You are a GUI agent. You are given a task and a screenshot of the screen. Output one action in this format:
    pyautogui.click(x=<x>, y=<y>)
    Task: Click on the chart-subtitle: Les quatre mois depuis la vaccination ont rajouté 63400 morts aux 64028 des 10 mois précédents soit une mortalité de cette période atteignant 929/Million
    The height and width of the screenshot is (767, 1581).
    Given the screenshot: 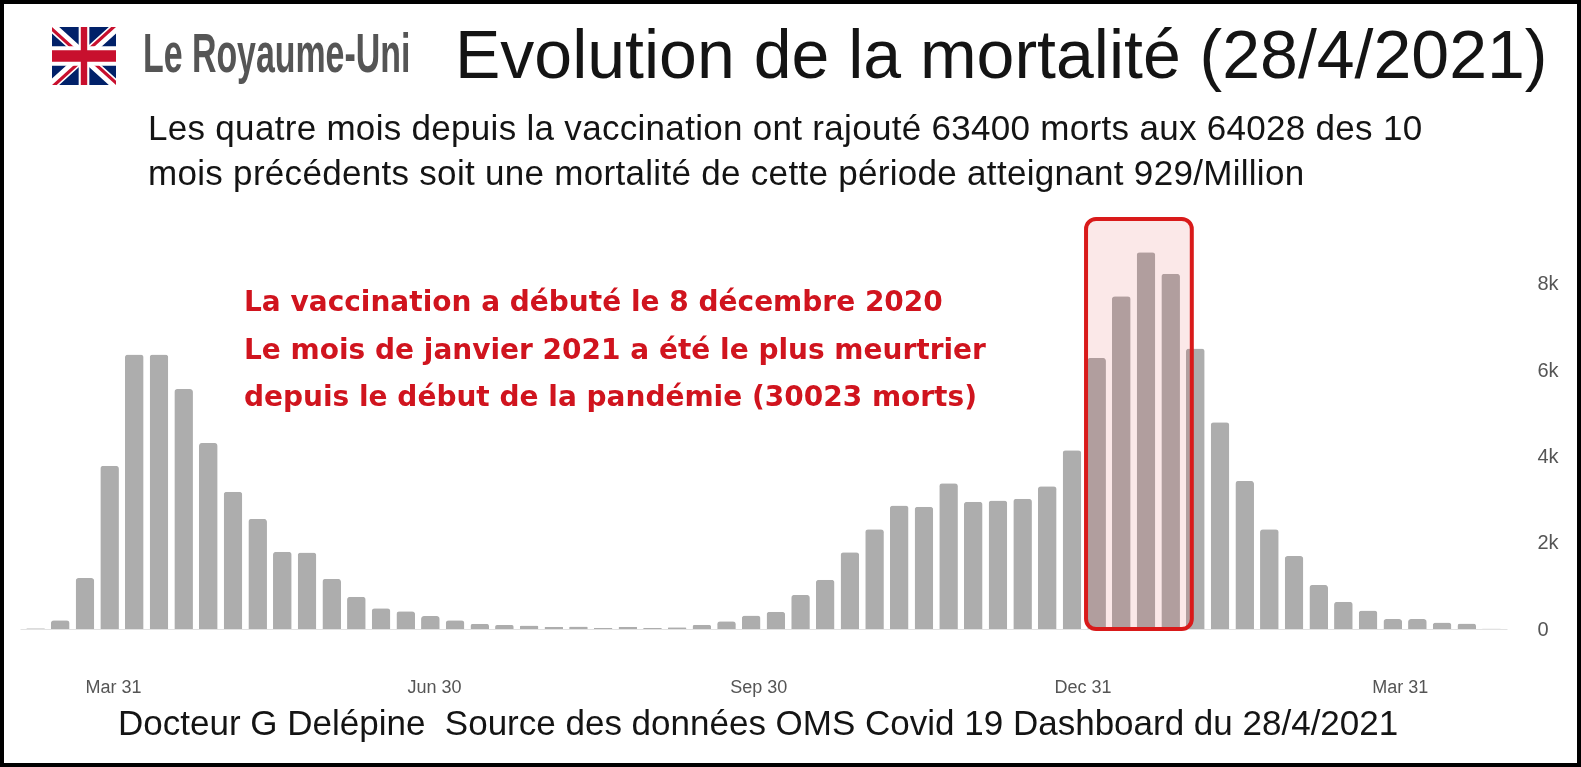 What is the action you would take?
    pyautogui.click(x=785, y=150)
    